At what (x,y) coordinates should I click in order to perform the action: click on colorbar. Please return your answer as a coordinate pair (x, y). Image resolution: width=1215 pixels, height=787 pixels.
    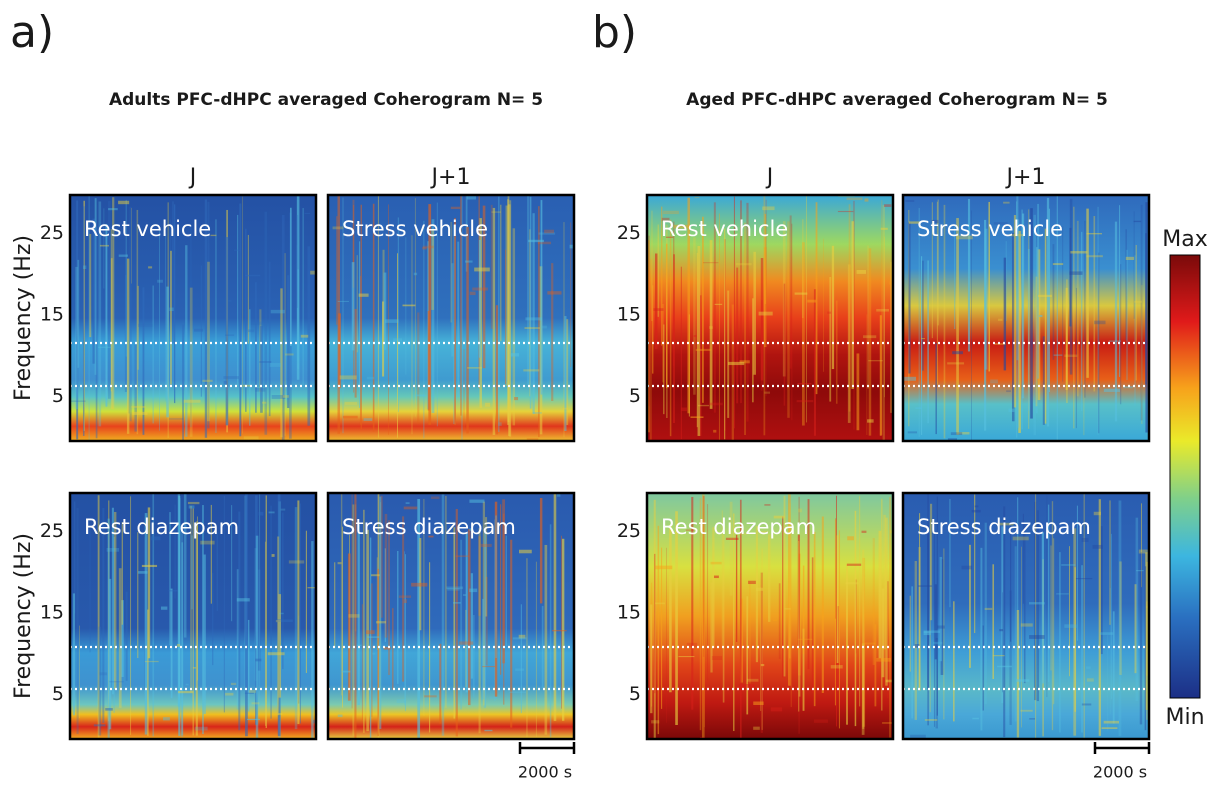
    Looking at the image, I should click on (1185, 476).